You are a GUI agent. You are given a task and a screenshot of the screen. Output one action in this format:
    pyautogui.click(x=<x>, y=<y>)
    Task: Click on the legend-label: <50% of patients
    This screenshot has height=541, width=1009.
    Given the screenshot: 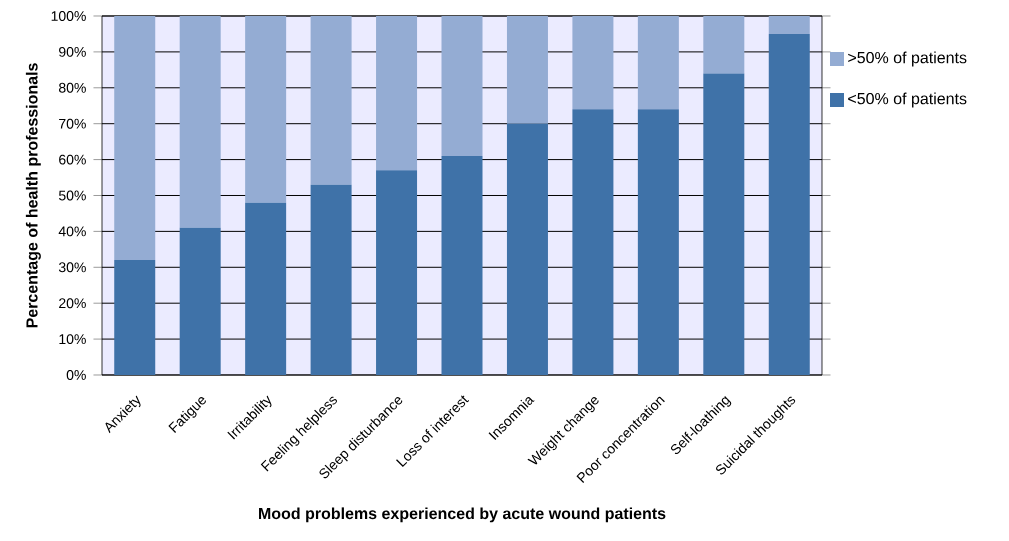 What is the action you would take?
    pyautogui.click(x=907, y=100)
    